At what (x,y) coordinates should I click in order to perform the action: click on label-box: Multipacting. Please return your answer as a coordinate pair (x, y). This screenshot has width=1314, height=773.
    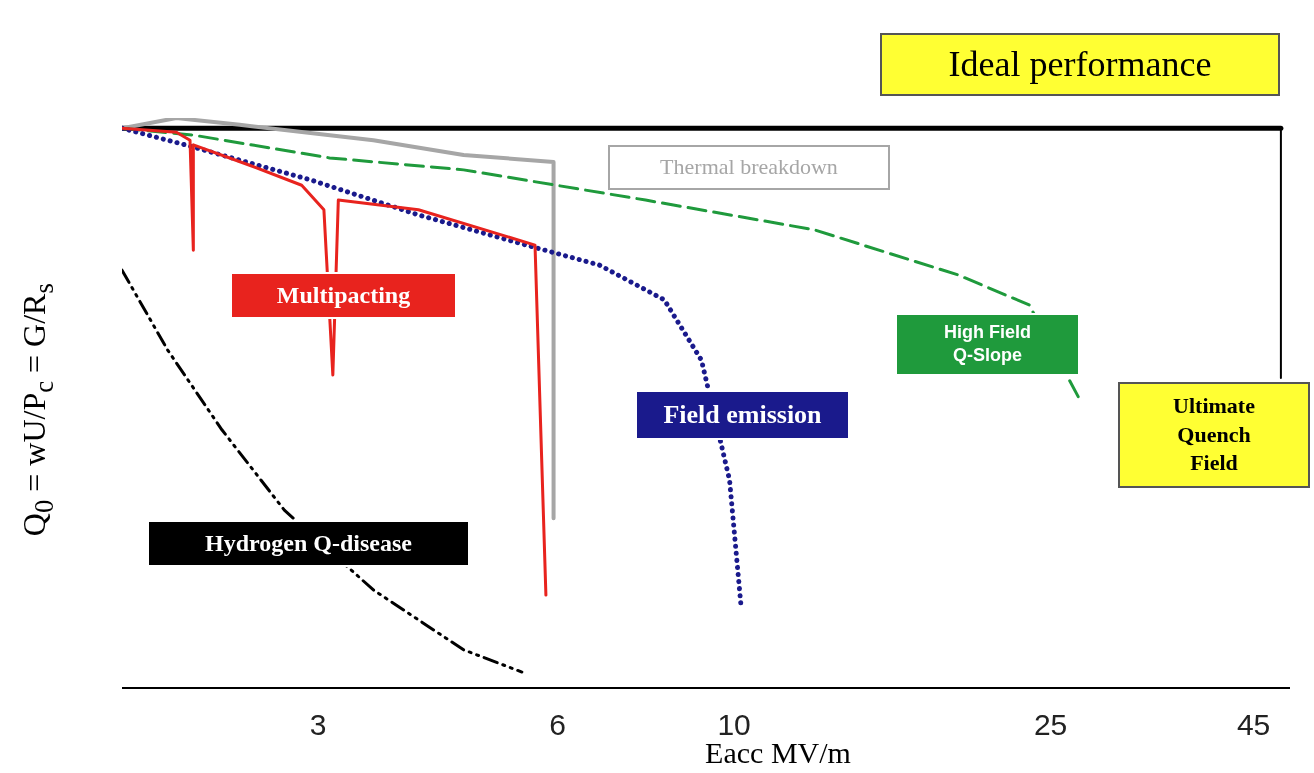
    Looking at the image, I should click on (343, 296).